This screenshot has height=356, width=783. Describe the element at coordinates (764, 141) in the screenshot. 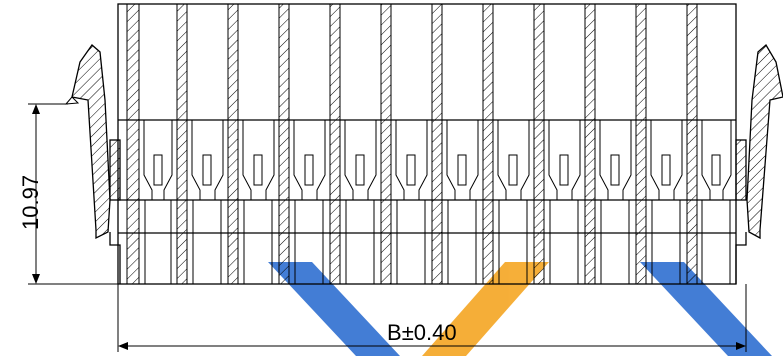

I see `right-latch` at that location.